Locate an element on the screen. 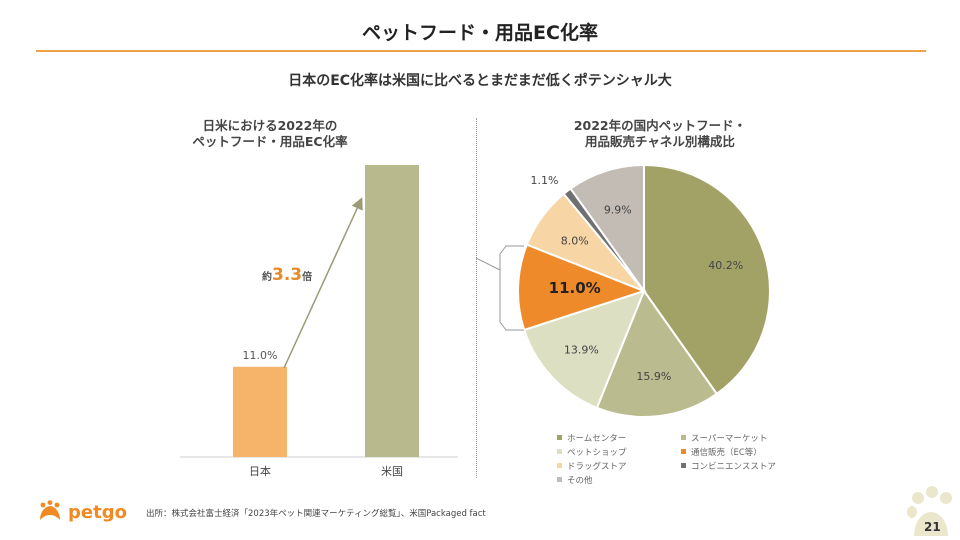 The width and height of the screenshot is (960, 540). slide-title: ペットフード・用品EC化率 is located at coordinates (480, 33).